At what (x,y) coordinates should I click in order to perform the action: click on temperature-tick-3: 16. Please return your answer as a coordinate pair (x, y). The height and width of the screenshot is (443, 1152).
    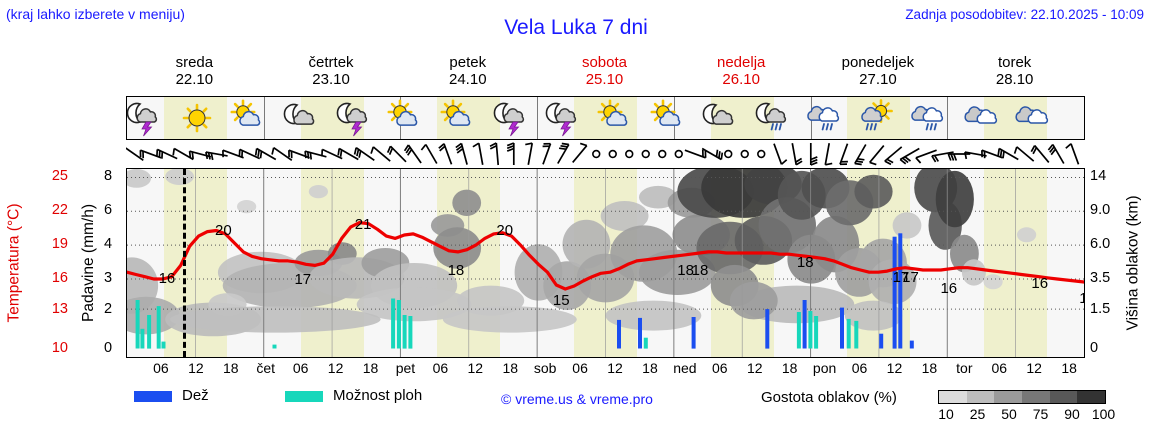
    Looking at the image, I should click on (59, 278).